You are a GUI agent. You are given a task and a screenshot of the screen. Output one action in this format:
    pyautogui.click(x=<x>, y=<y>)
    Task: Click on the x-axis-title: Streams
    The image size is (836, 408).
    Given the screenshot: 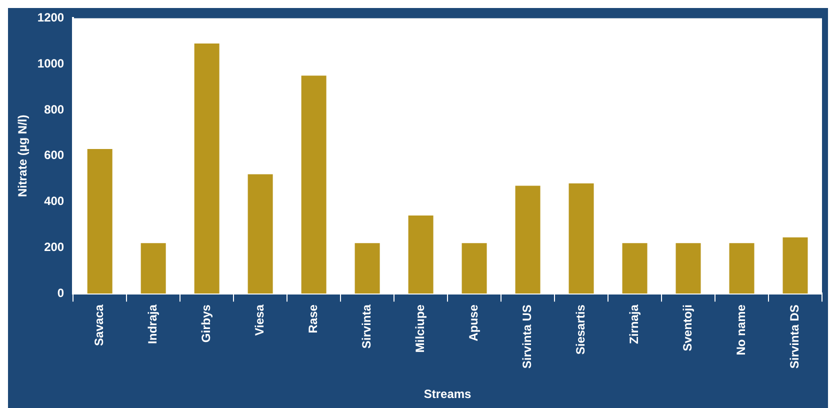 What is the action you would take?
    pyautogui.click(x=448, y=394)
    